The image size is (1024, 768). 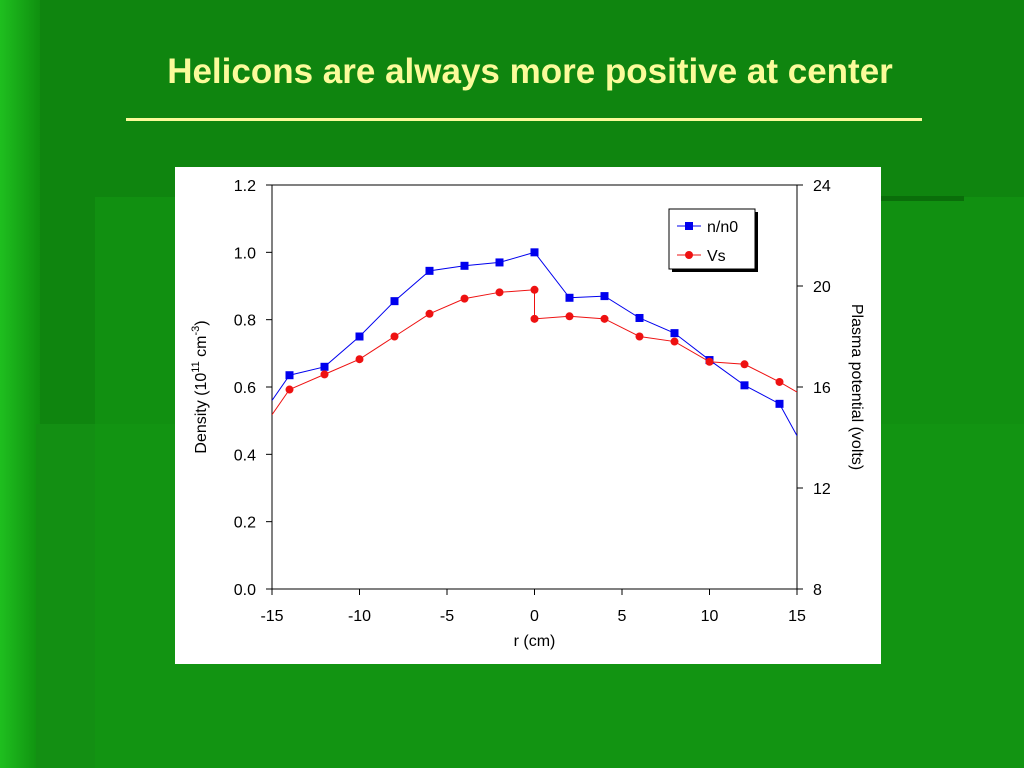 I want to click on legend-marker-circle, so click(x=689, y=255).